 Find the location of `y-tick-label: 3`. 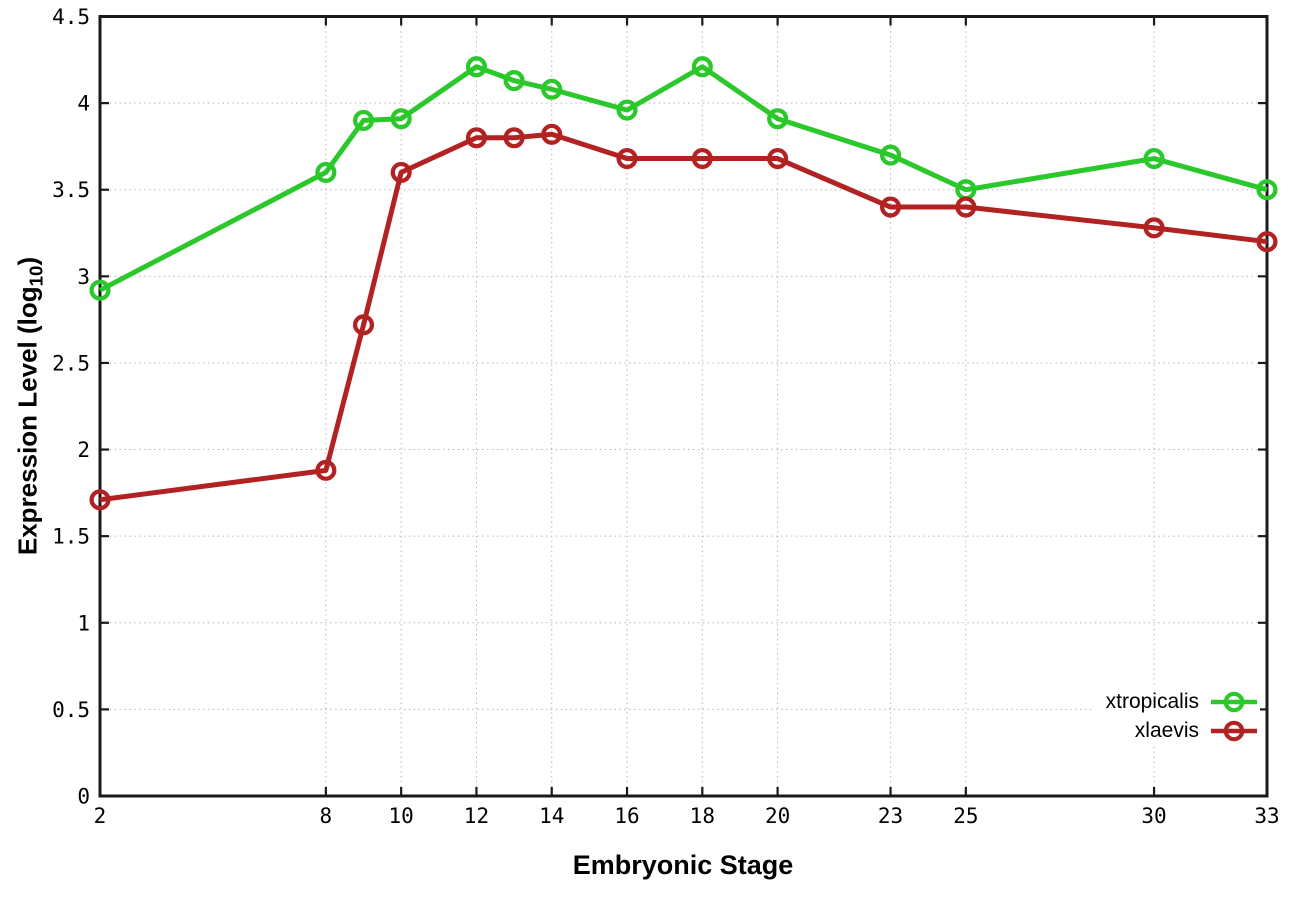

y-tick-label: 3 is located at coordinates (83, 277).